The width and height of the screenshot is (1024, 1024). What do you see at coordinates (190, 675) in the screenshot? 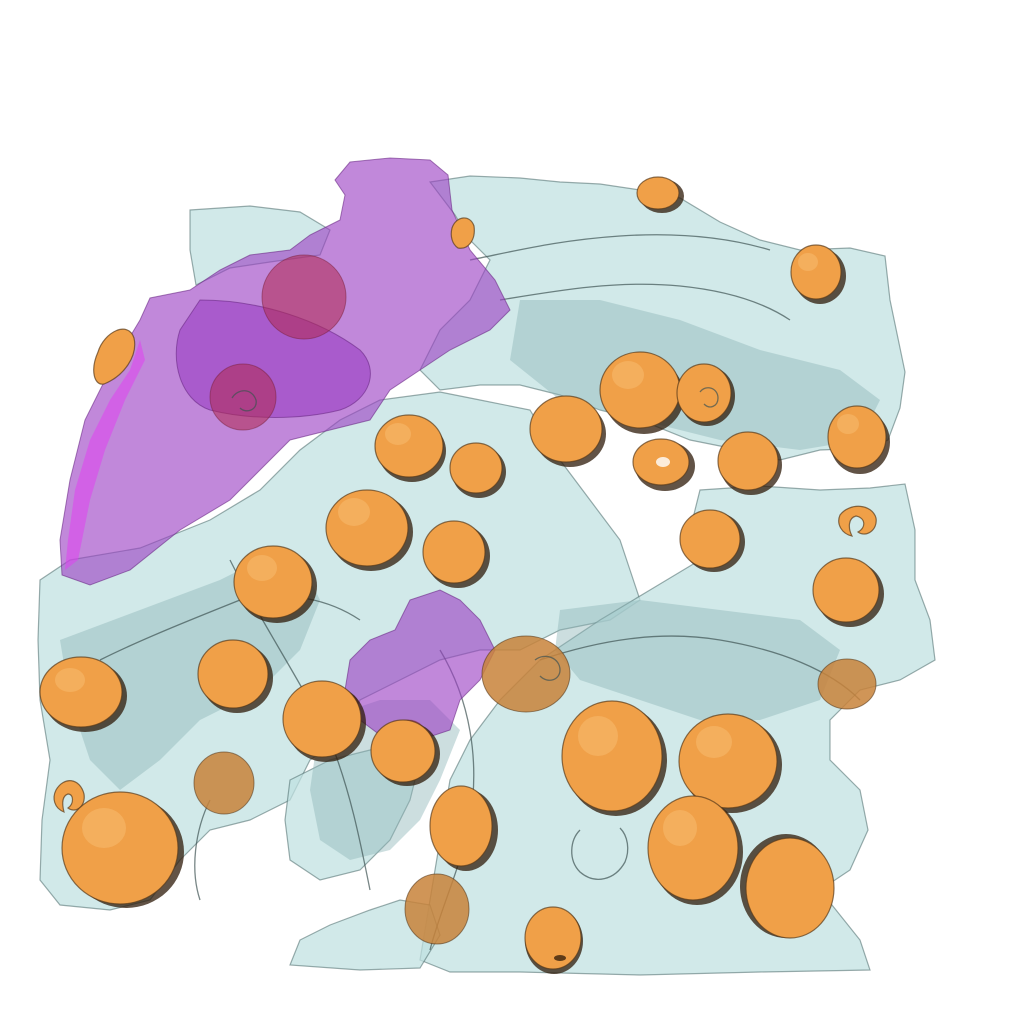
I see `membrane-overlap-left` at bounding box center [190, 675].